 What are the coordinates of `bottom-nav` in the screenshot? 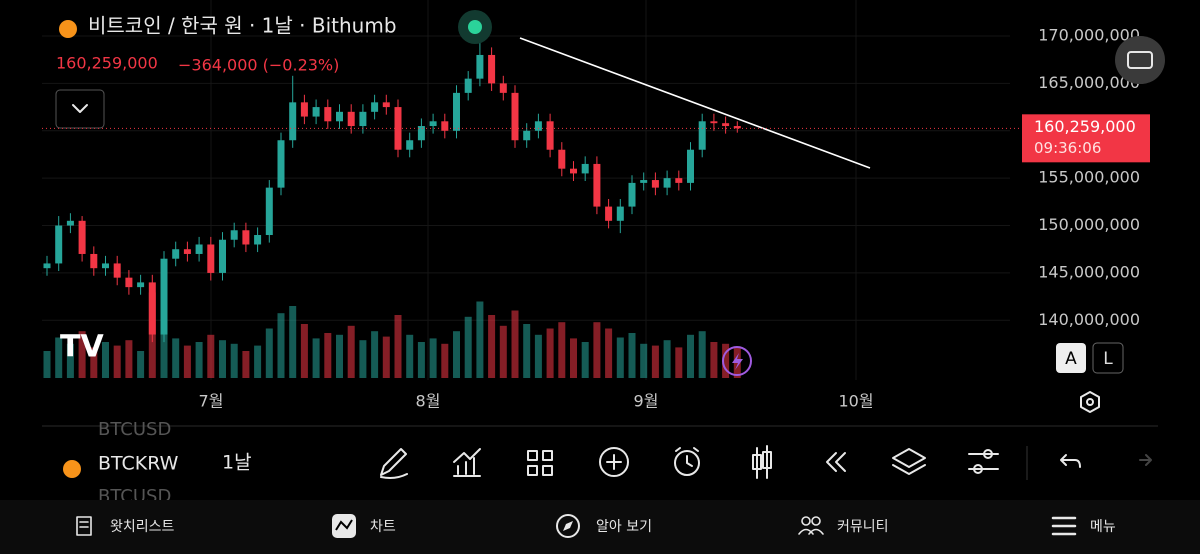 It's located at (600, 527).